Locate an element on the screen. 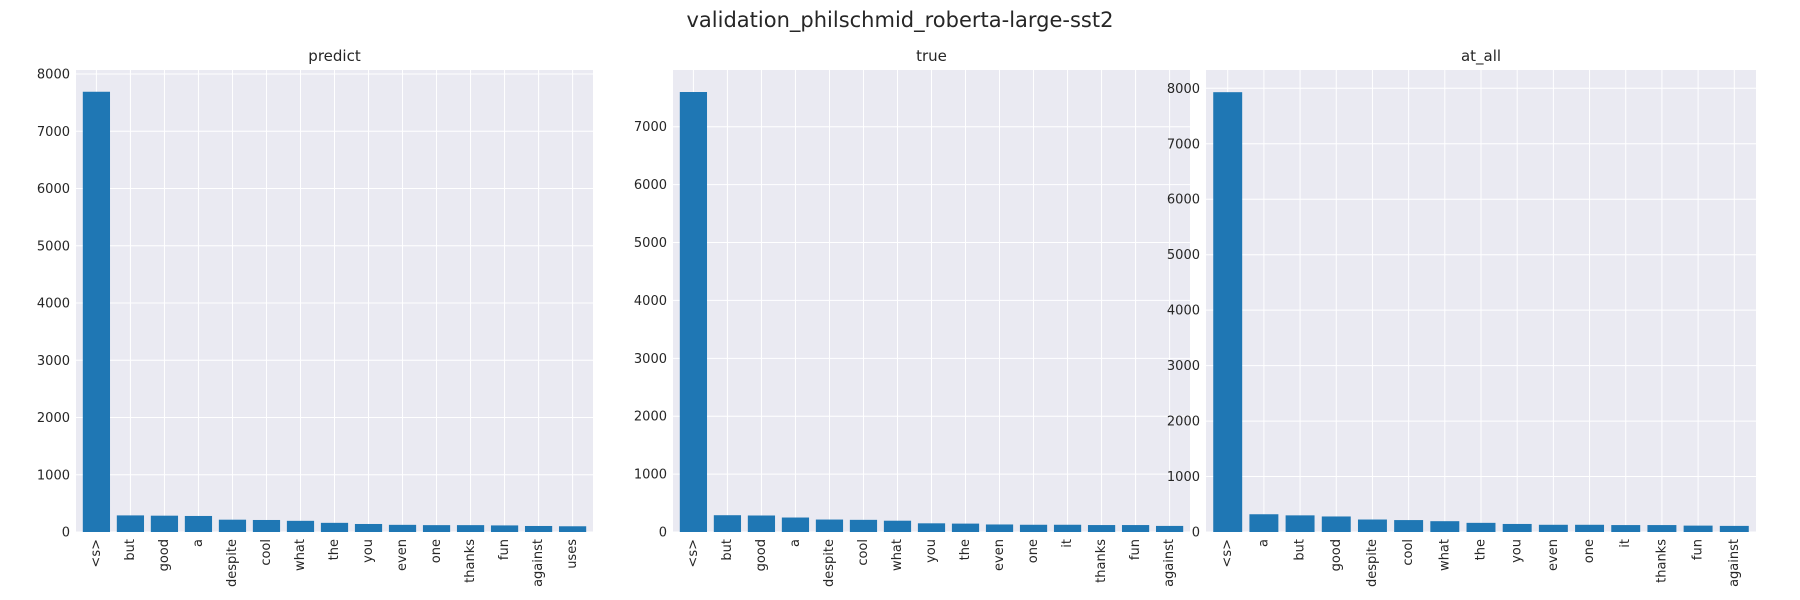 The width and height of the screenshot is (1800, 600). subplot-title: predict is located at coordinates (334, 56).